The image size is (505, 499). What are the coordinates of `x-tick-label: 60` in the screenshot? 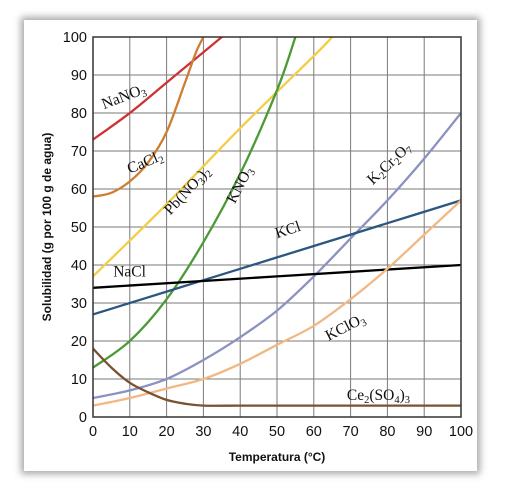 It's located at (314, 432).